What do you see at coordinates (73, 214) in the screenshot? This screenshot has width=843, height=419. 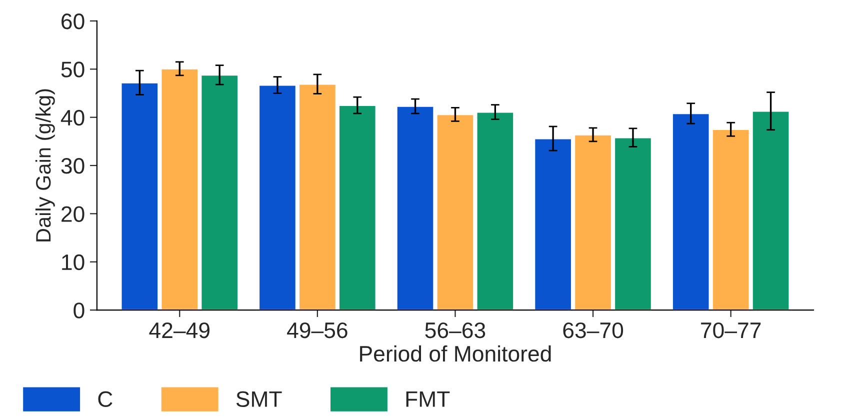 I see `y-tick-label: 20` at bounding box center [73, 214].